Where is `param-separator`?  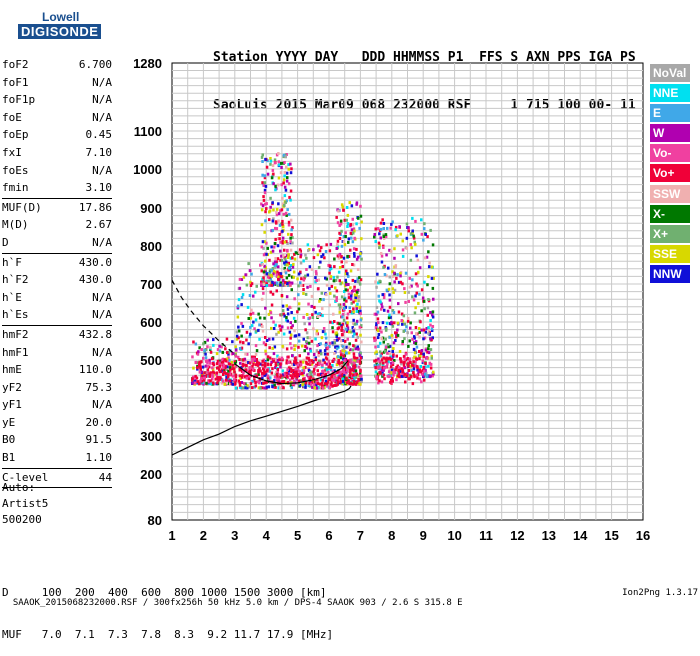 param-separator is located at coordinates (57, 468).